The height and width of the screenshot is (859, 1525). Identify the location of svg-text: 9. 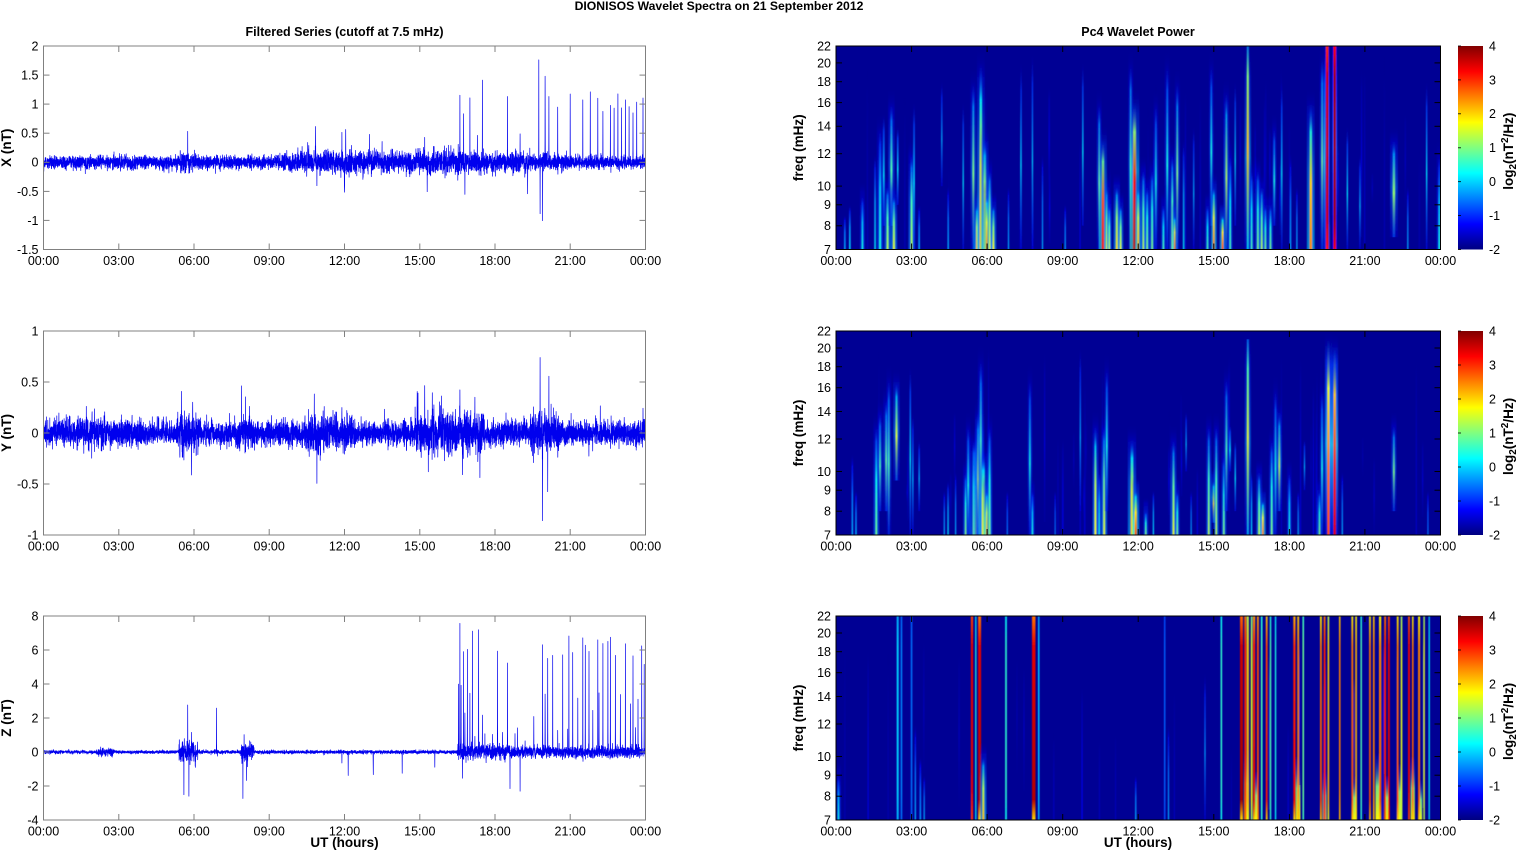
(827, 205).